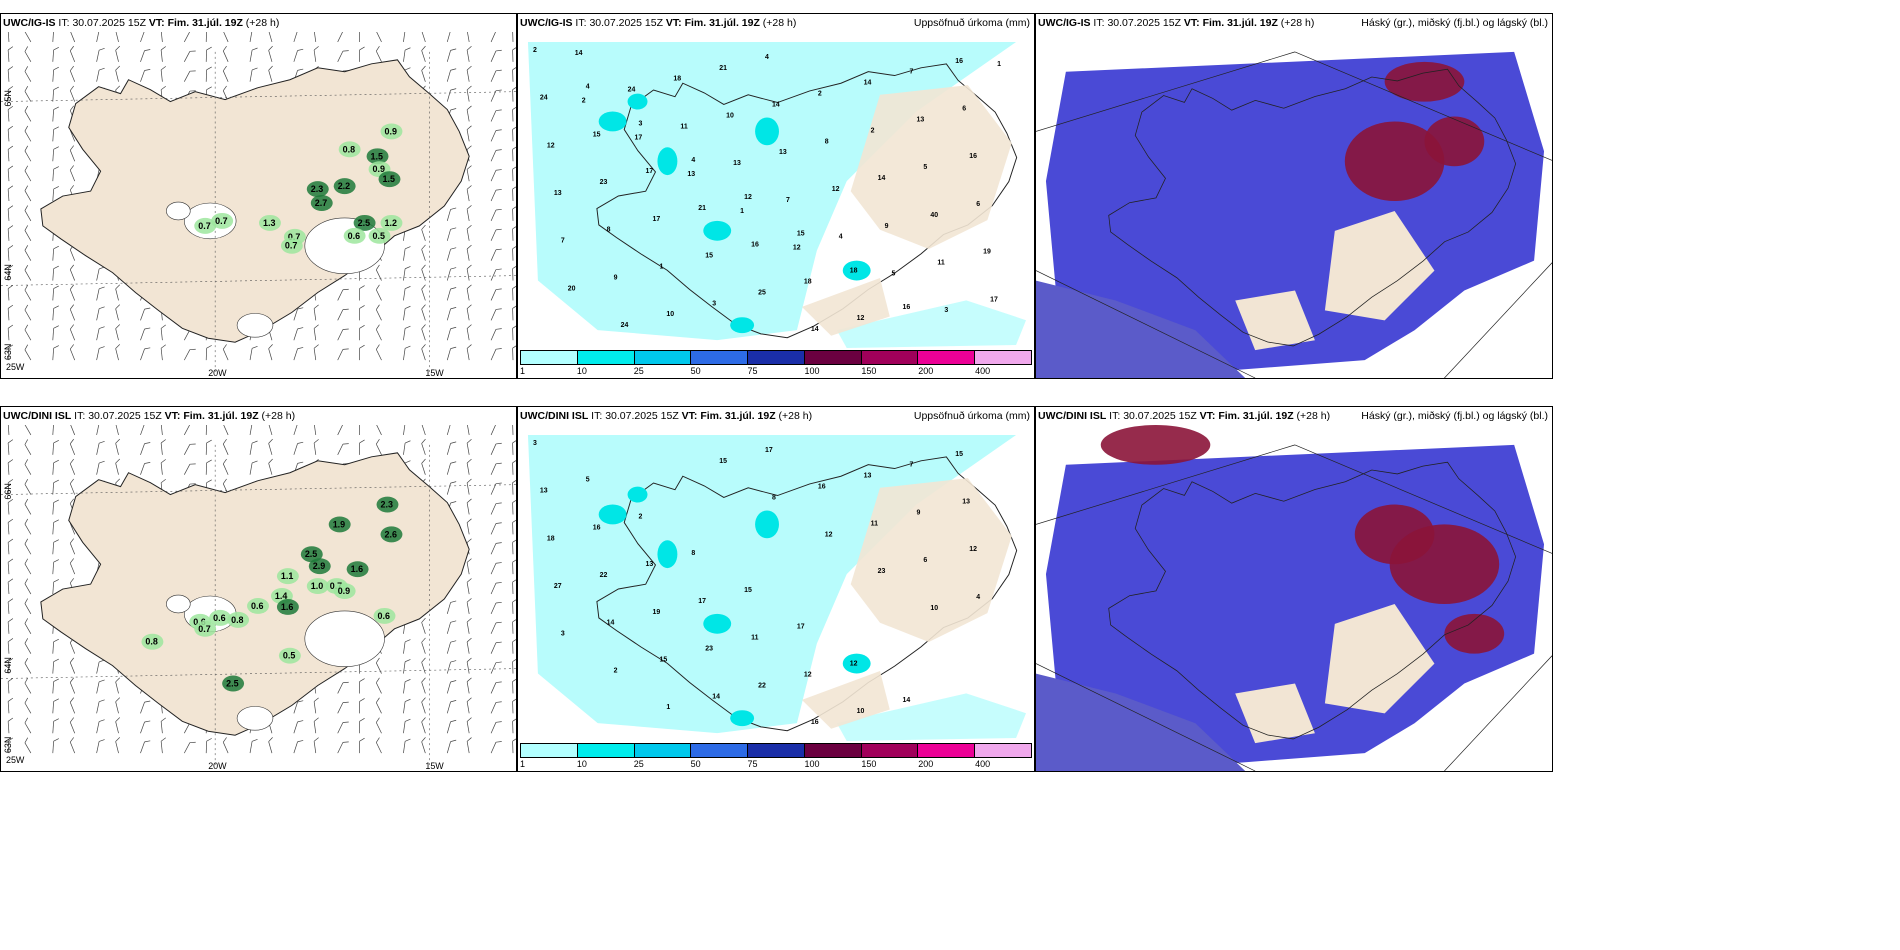 The image size is (1900, 950). Describe the element at coordinates (8, 745) in the screenshot. I see `lat-label: 63N` at that location.